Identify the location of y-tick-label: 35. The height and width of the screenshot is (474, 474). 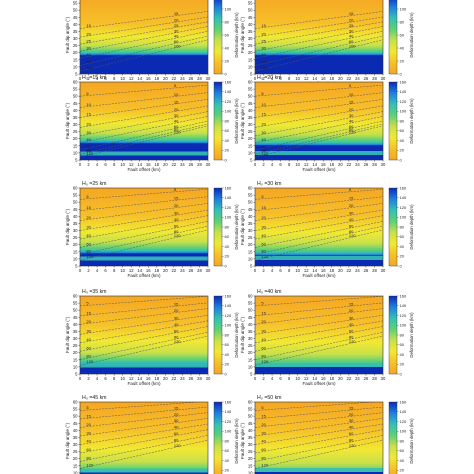
(75, 437).